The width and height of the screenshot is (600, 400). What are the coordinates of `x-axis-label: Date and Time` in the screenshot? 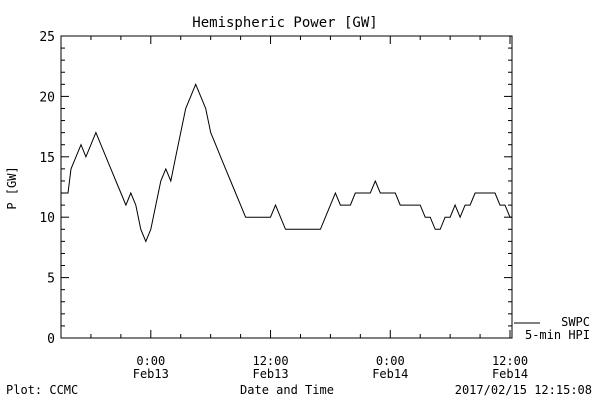 It's located at (287, 390).